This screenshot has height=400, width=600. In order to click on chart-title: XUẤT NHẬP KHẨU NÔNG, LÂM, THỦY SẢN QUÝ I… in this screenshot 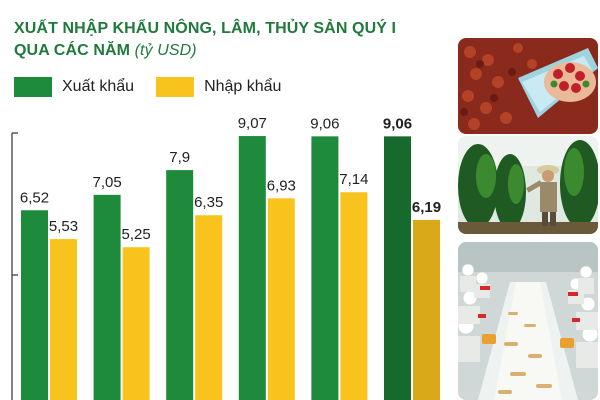, I will do `click(224, 40)`.